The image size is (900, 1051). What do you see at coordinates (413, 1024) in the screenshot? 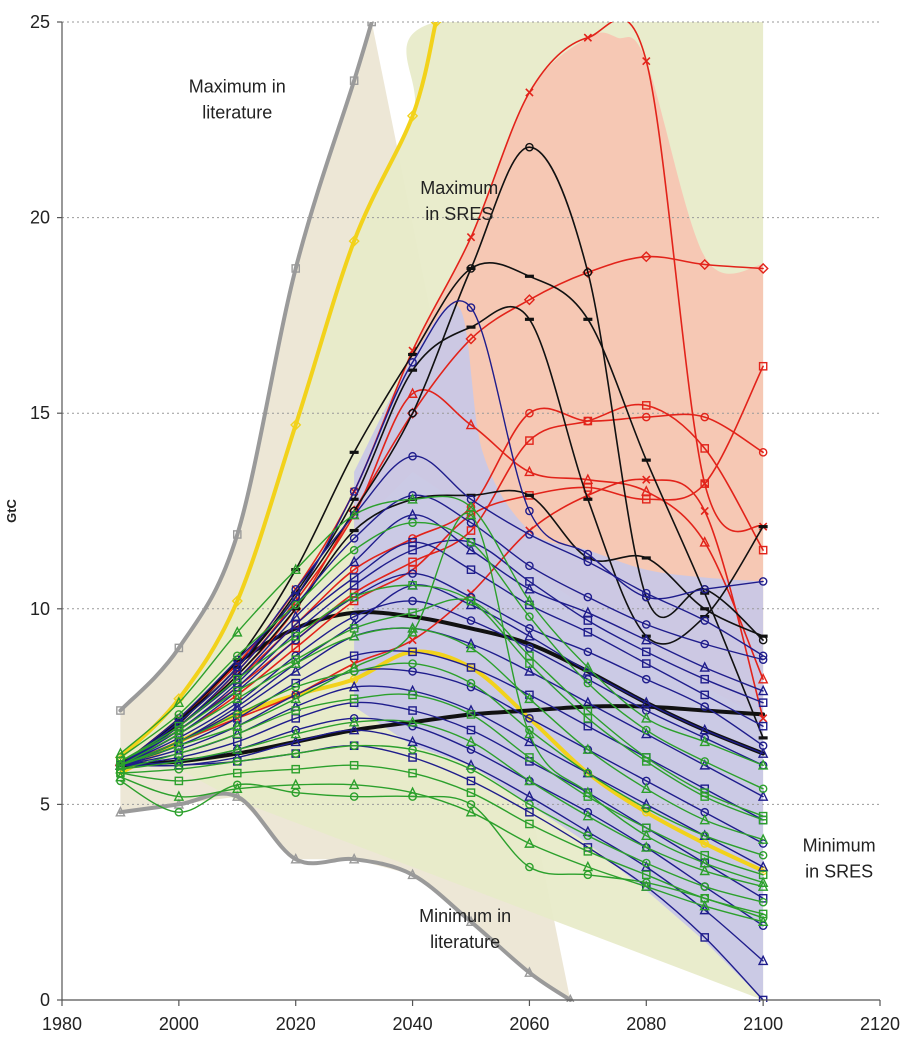
I see `x-tick-label-2040: 2040` at bounding box center [413, 1024].